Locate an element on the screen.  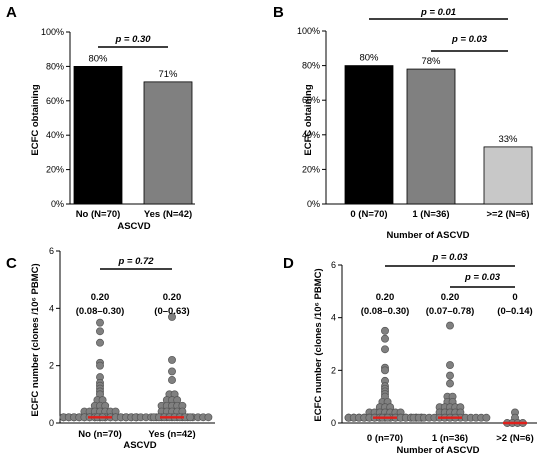
panel-c-x-axis-label: ASCVD is located at coordinates (139, 445).